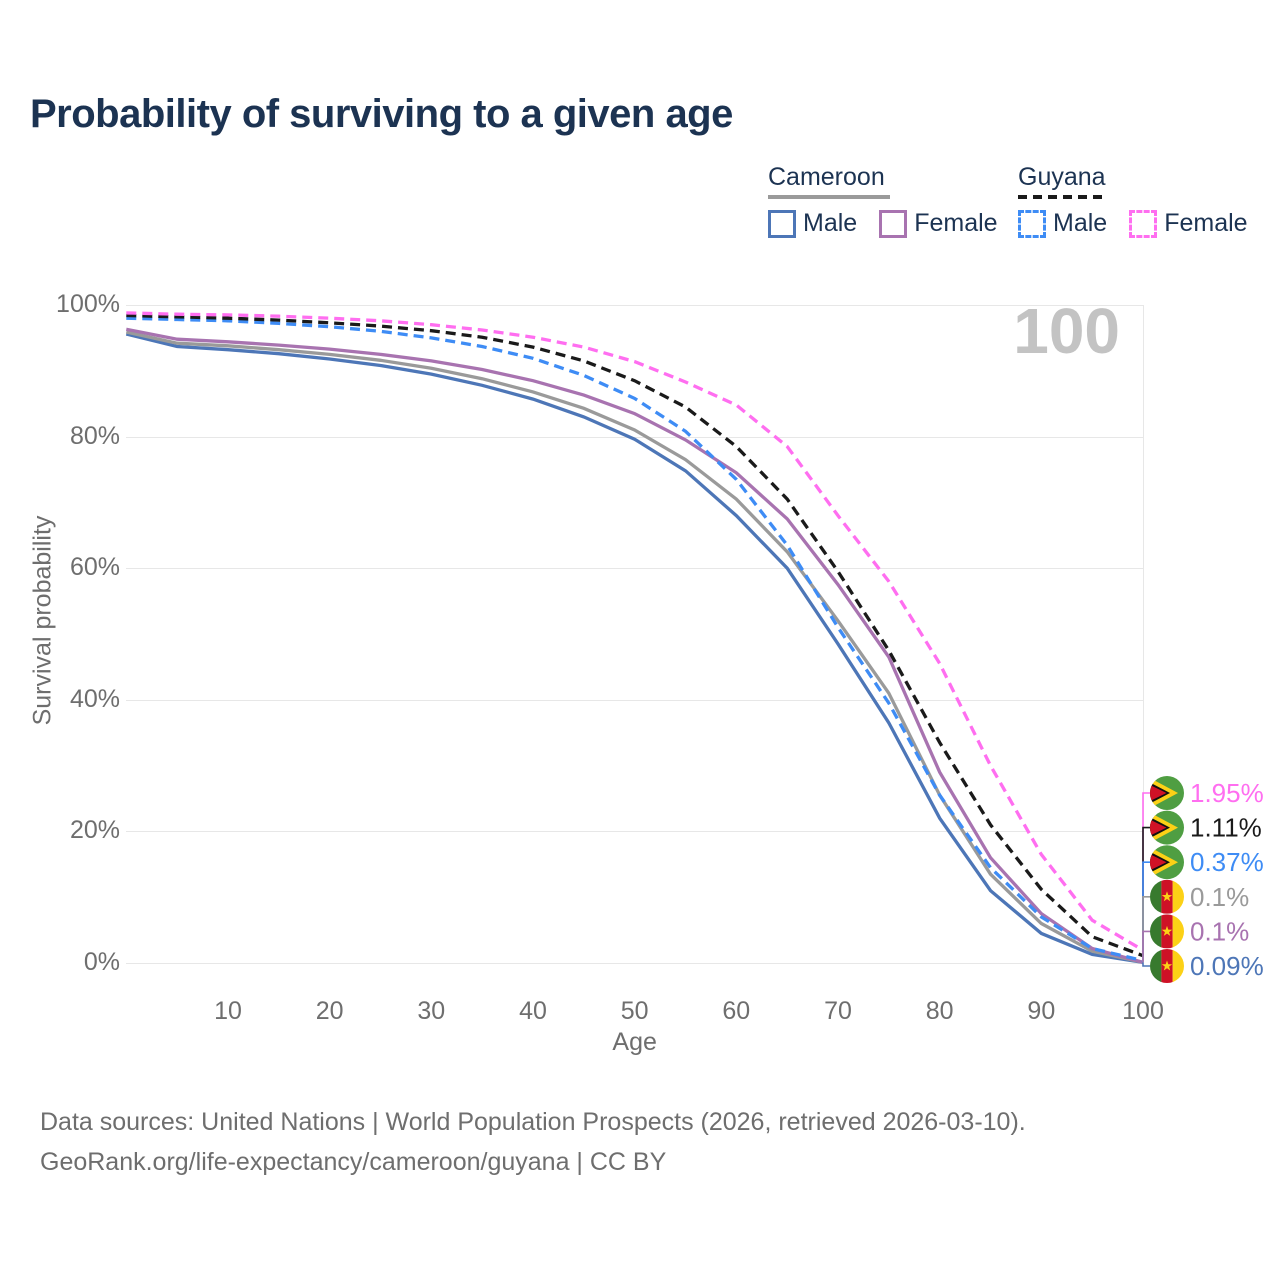 The height and width of the screenshot is (1280, 1280). What do you see at coordinates (94, 830) in the screenshot?
I see `y-tick-label: 20%` at bounding box center [94, 830].